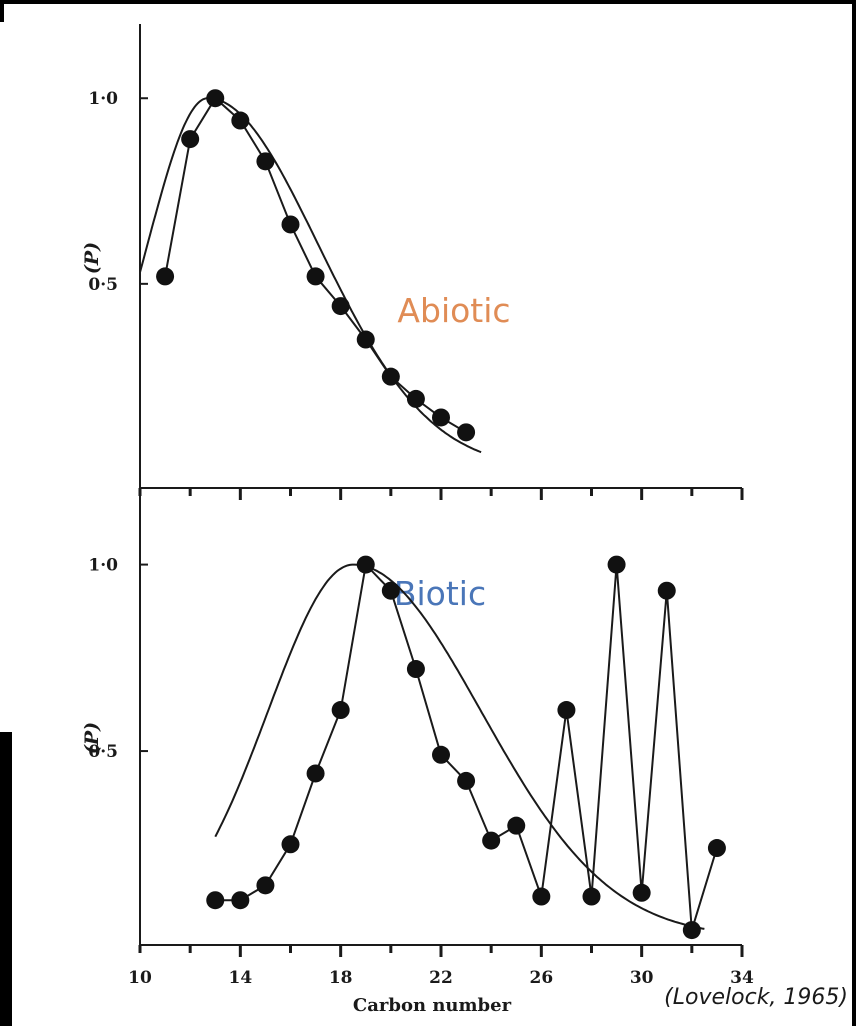 This screenshot has height=1031, width=856. I want to click on biotic-annotation: Biotic, so click(440, 593).